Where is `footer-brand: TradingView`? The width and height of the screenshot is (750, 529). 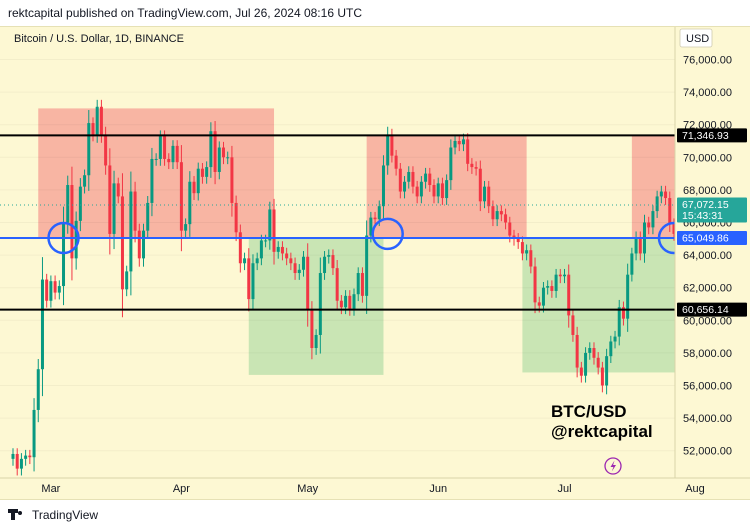 footer-brand: TradingView is located at coordinates (65, 514).